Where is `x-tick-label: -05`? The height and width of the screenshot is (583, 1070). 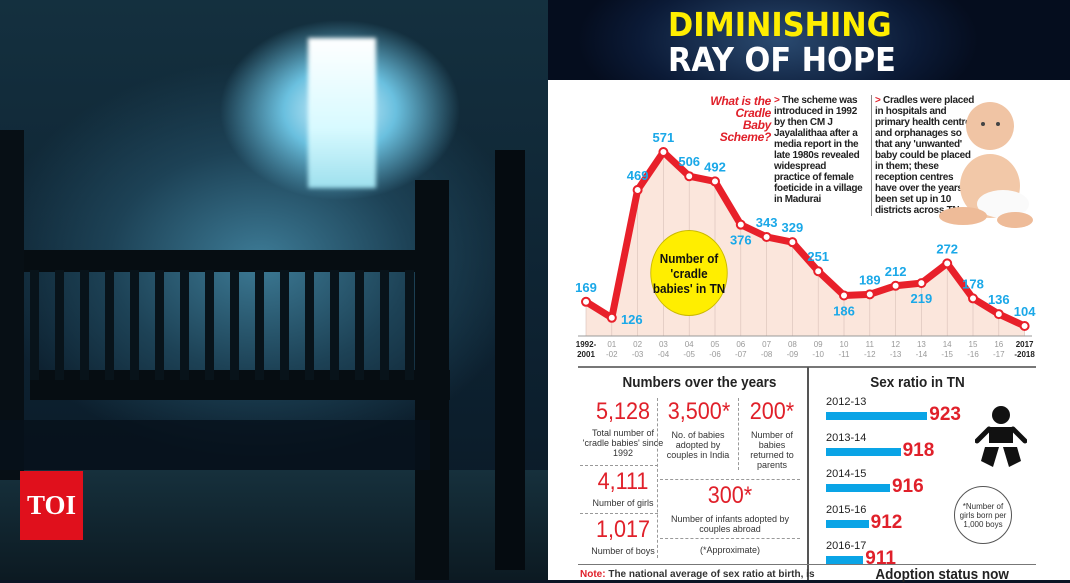 x-tick-label: -05 is located at coordinates (689, 354).